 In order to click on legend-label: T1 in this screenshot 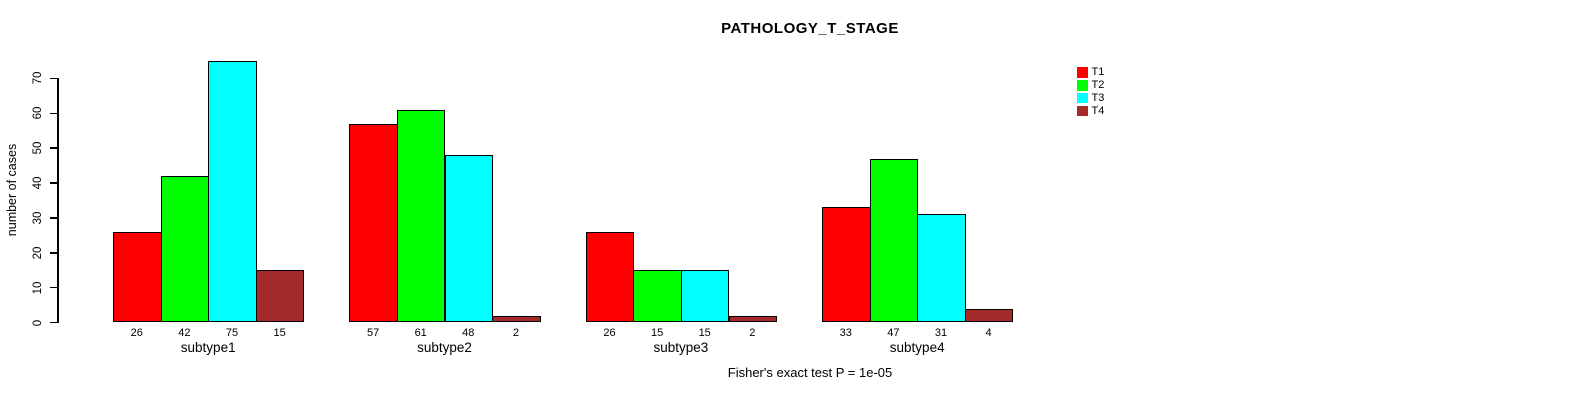, I will do `click(1098, 71)`.